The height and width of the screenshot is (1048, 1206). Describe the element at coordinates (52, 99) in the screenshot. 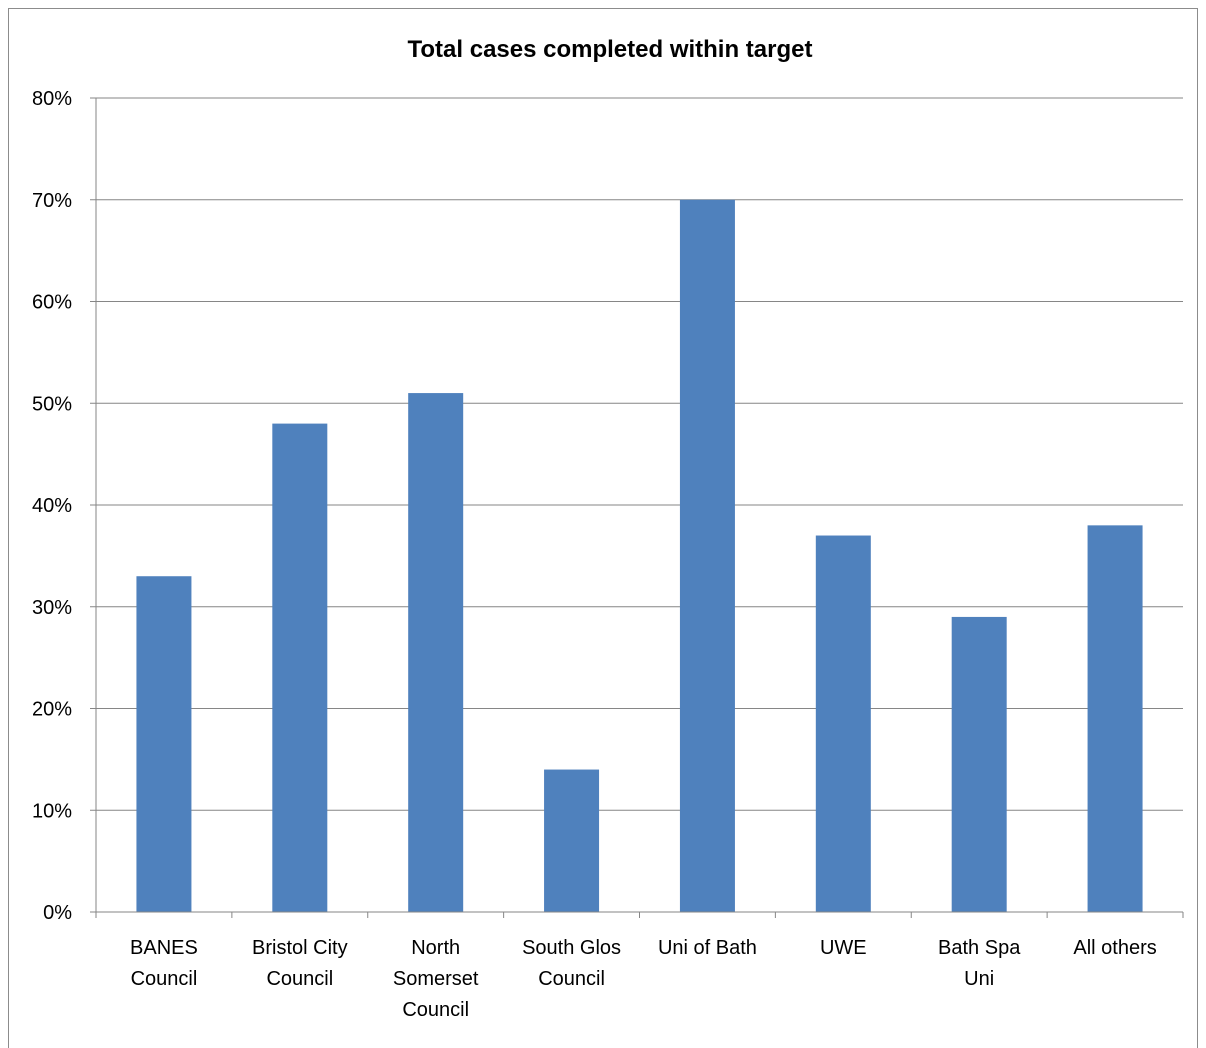

I see `y-tick-label: 80%` at that location.